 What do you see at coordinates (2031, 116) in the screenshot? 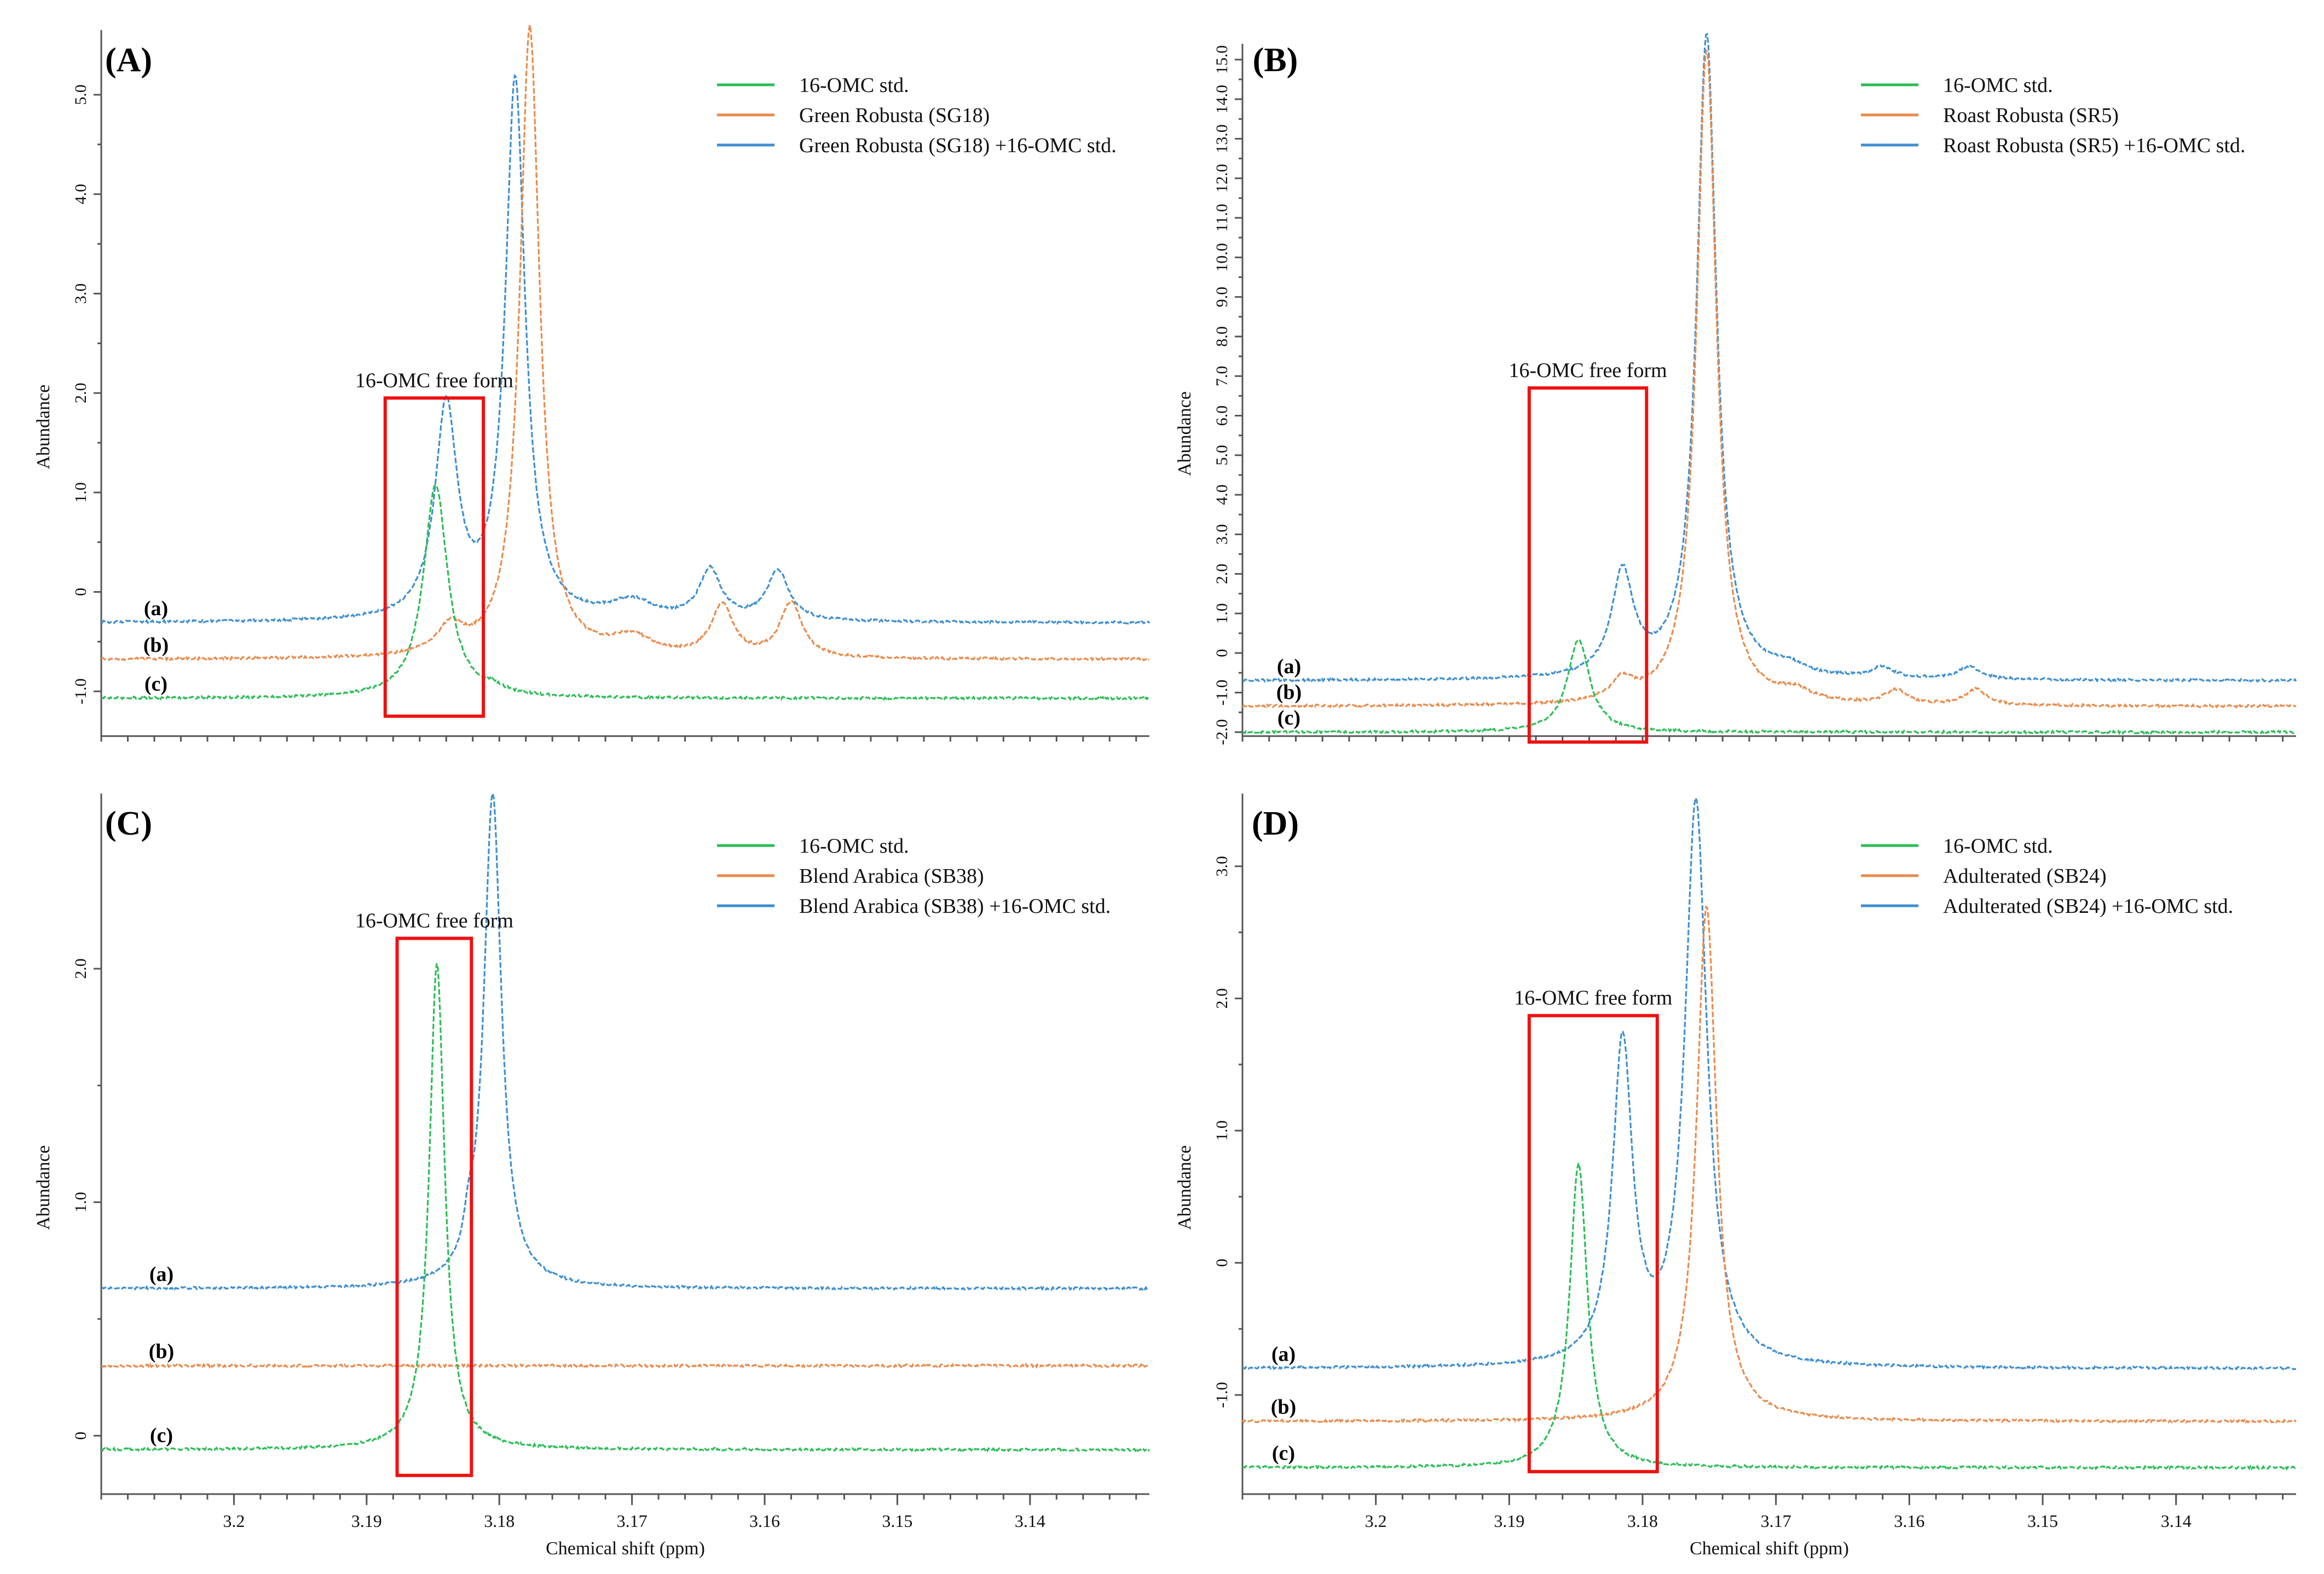
I see `legend-entry: Roast Robusta (SR5)` at bounding box center [2031, 116].